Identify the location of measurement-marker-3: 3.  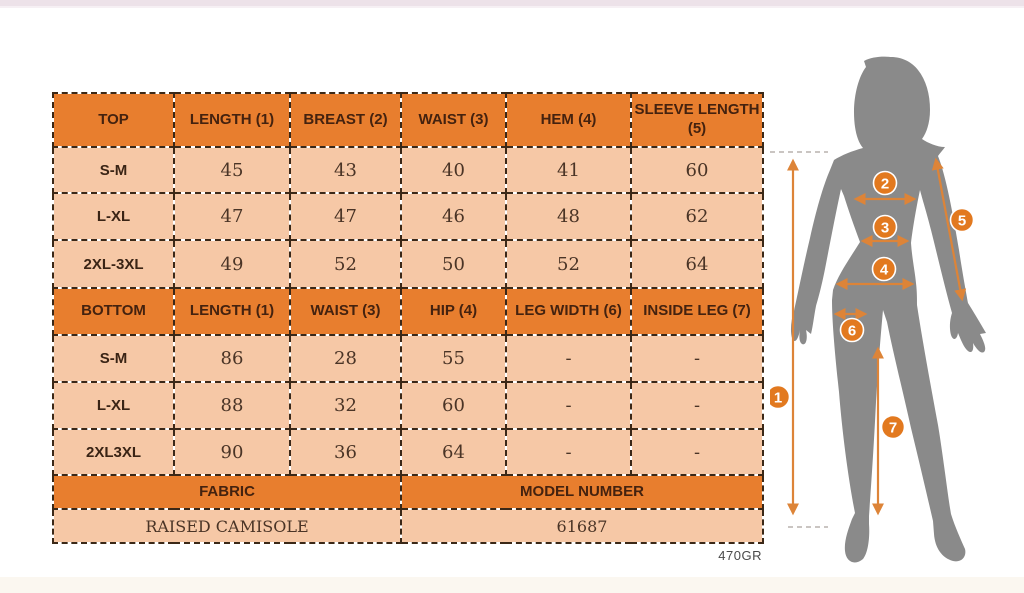
(885, 227).